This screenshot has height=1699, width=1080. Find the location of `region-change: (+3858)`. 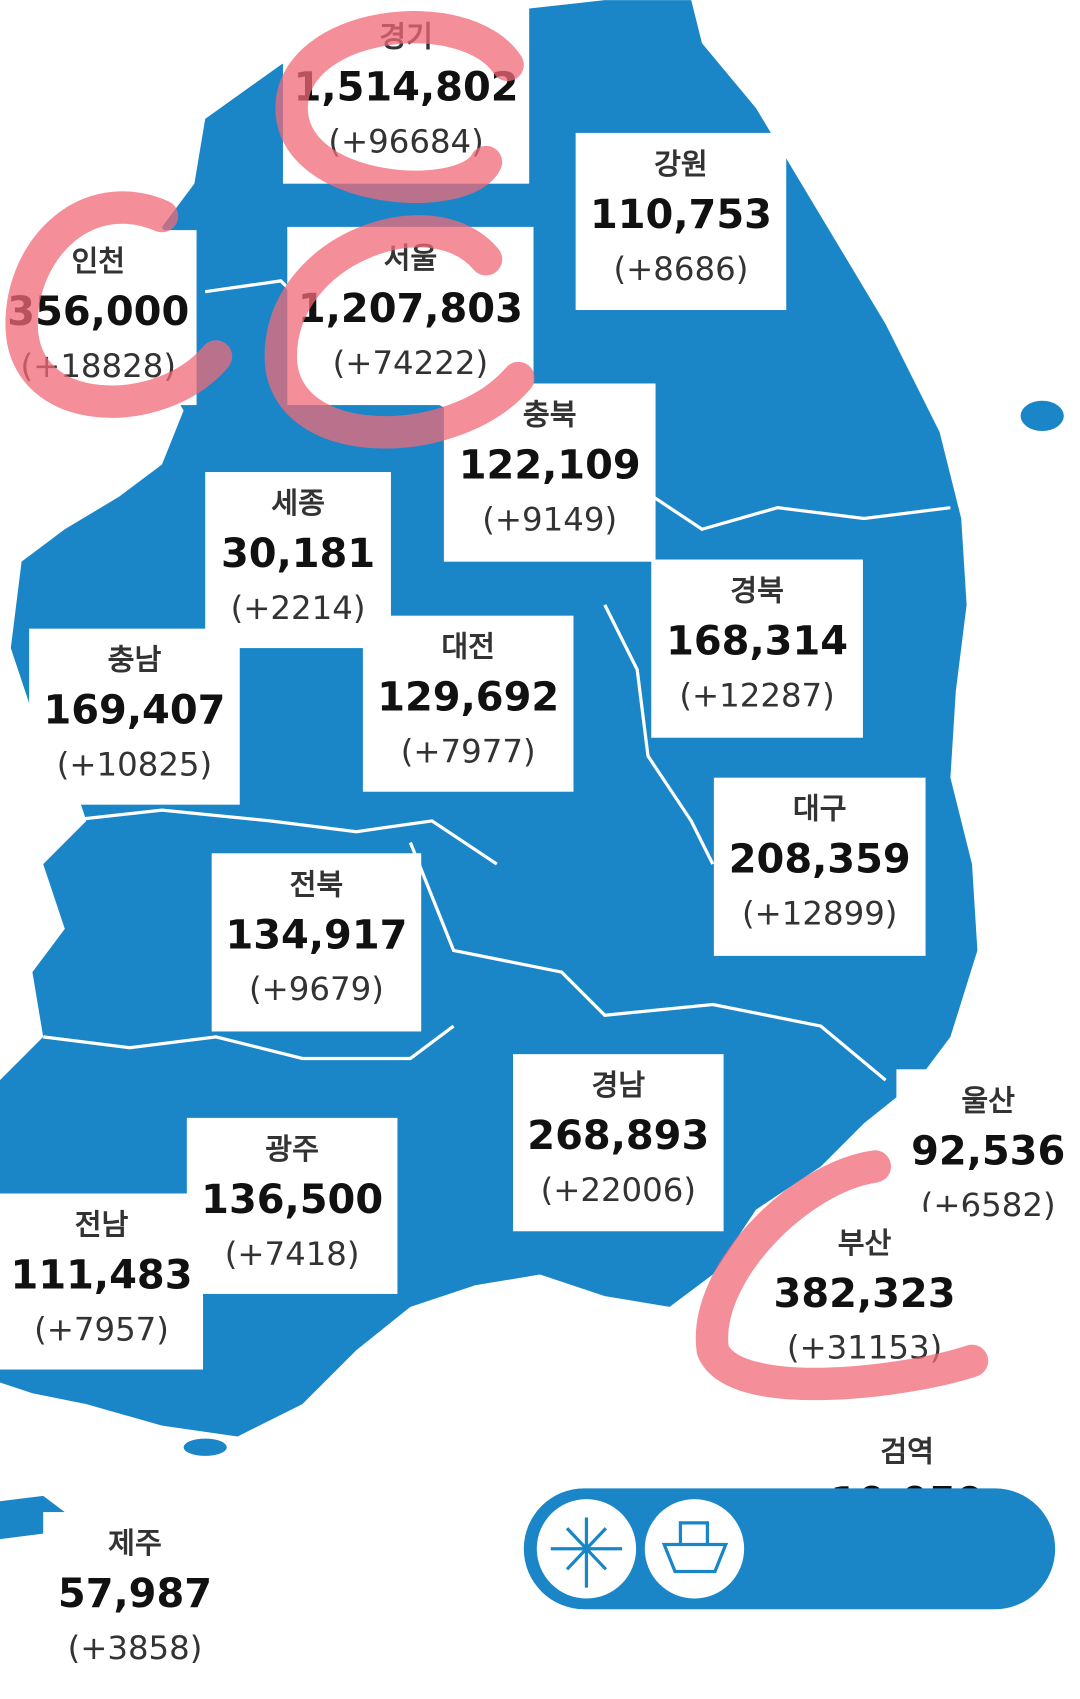

region-change: (+3858) is located at coordinates (135, 1648).